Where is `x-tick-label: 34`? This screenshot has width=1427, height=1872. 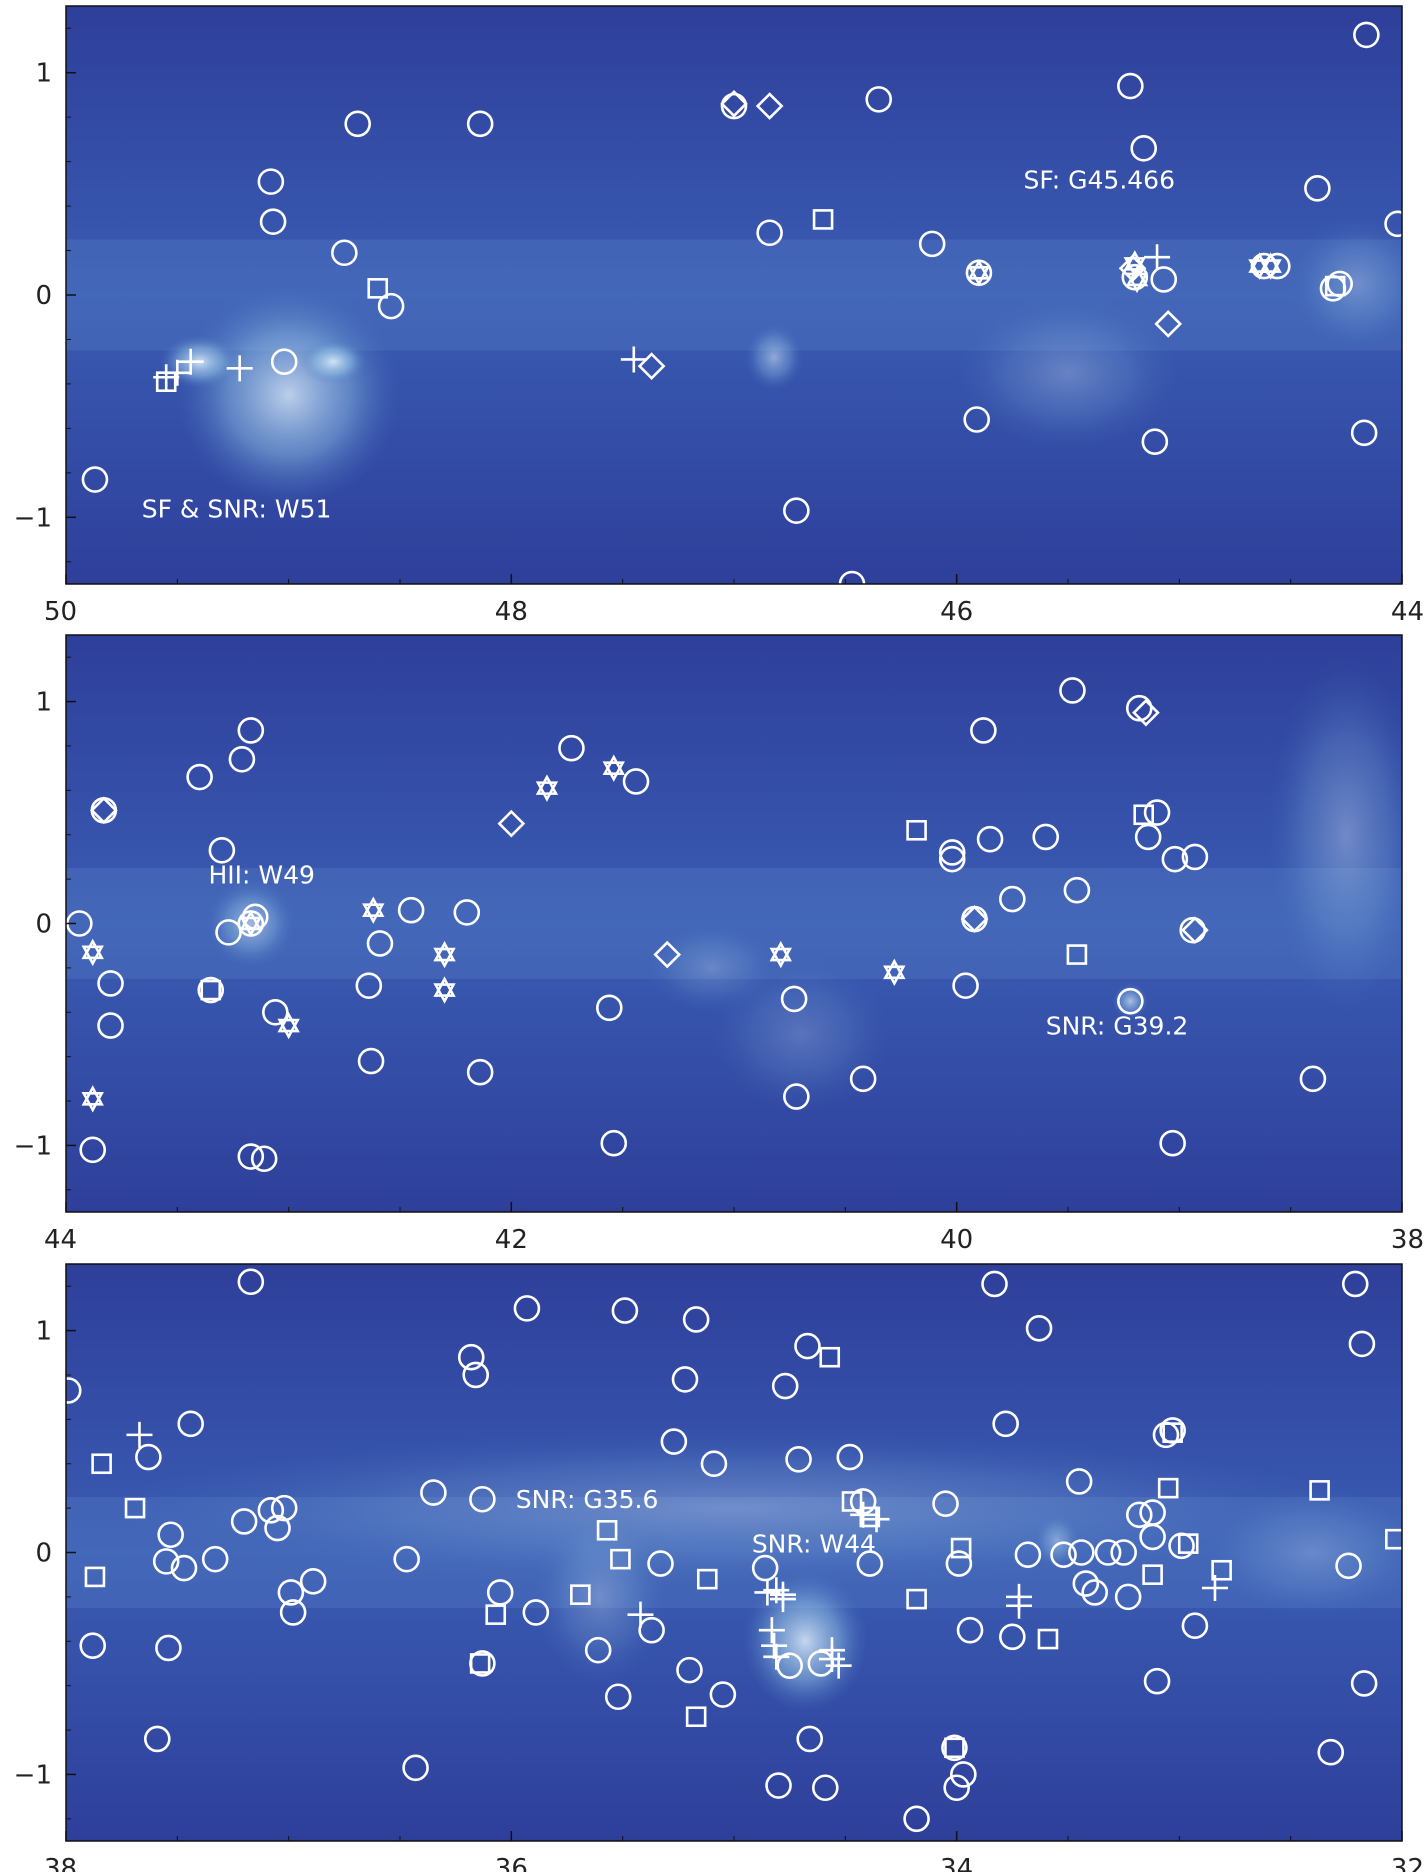
x-tick-label: 34 is located at coordinates (956, 1863).